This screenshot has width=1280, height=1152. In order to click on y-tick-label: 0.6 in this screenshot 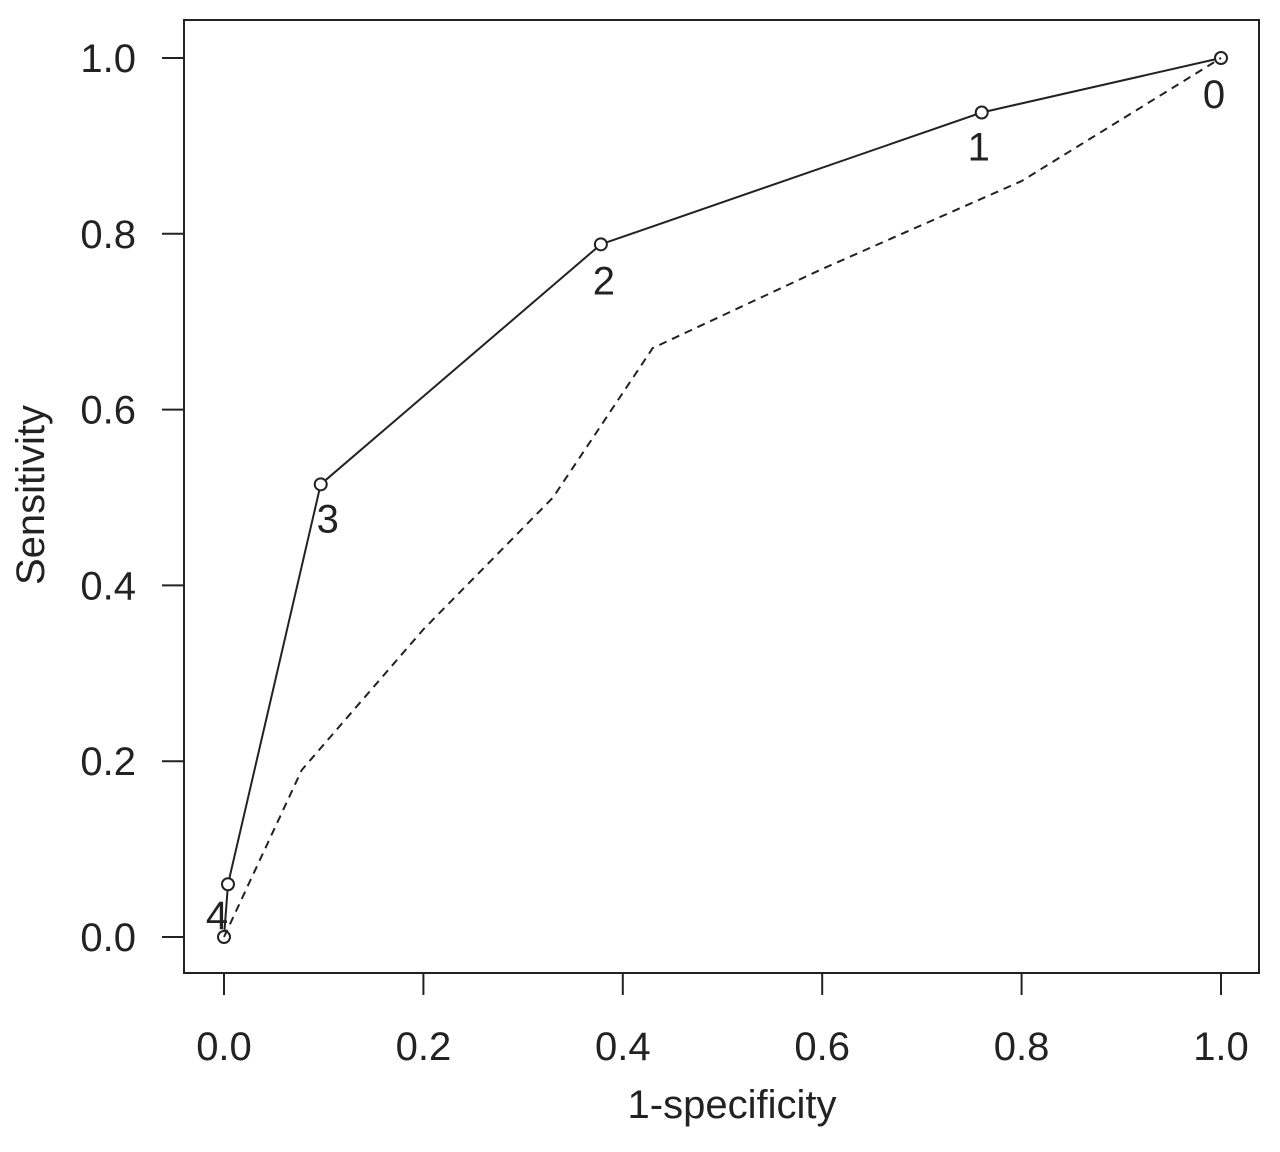, I will do `click(108, 411)`.